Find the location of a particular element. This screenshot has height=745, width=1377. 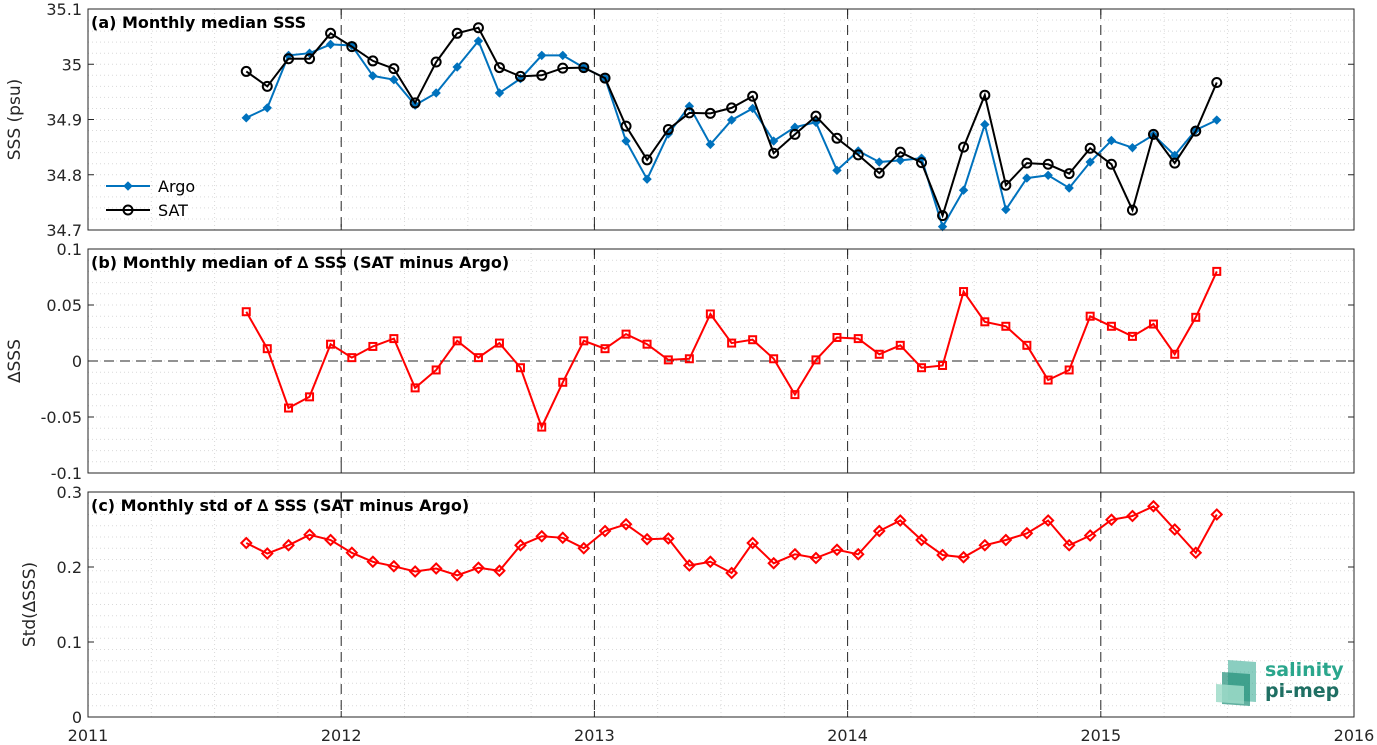

panel-b-ytick-label: 0 is located at coordinates (77, 361).